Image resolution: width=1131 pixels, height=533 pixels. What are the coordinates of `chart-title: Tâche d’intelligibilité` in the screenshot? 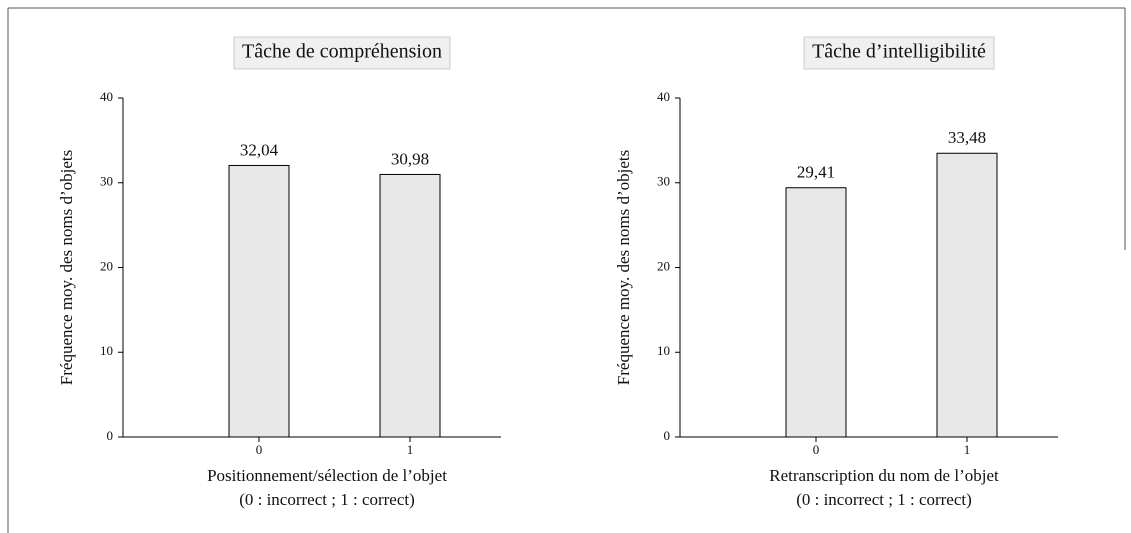 It's located at (899, 52).